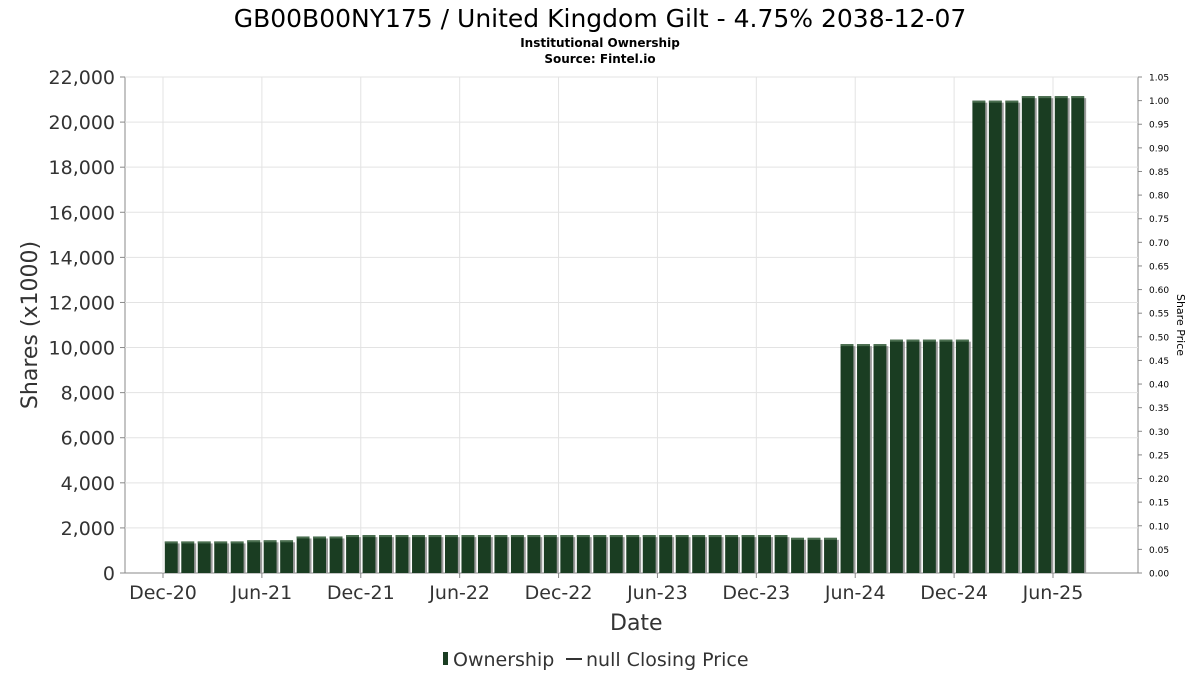  What do you see at coordinates (262, 593) in the screenshot?
I see `x-tick-label: Jun-21` at bounding box center [262, 593].